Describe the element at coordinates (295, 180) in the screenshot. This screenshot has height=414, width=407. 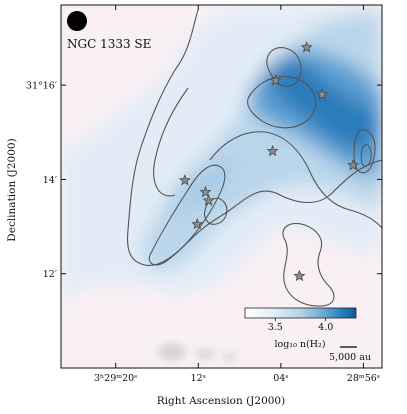
I see `contour-ridge` at that location.